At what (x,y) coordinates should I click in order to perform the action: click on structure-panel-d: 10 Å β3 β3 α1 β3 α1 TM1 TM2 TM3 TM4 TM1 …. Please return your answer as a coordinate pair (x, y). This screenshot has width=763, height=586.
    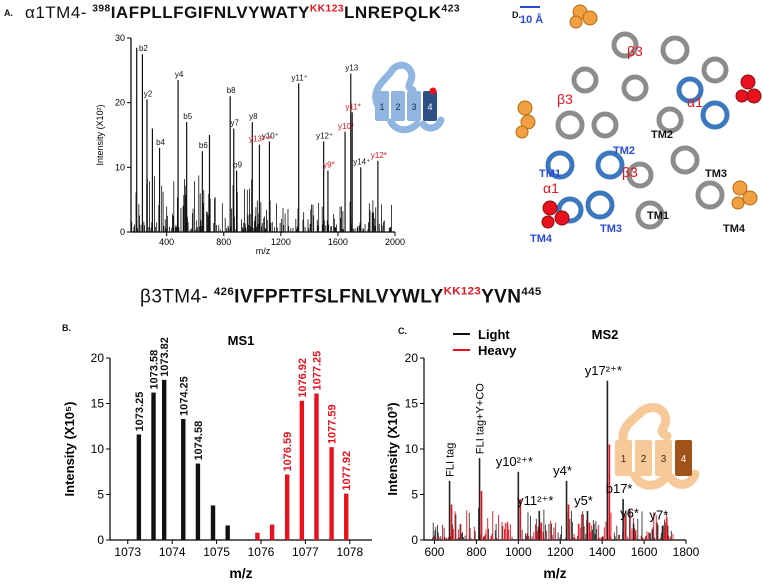
    Looking at the image, I should click on (638, 124).